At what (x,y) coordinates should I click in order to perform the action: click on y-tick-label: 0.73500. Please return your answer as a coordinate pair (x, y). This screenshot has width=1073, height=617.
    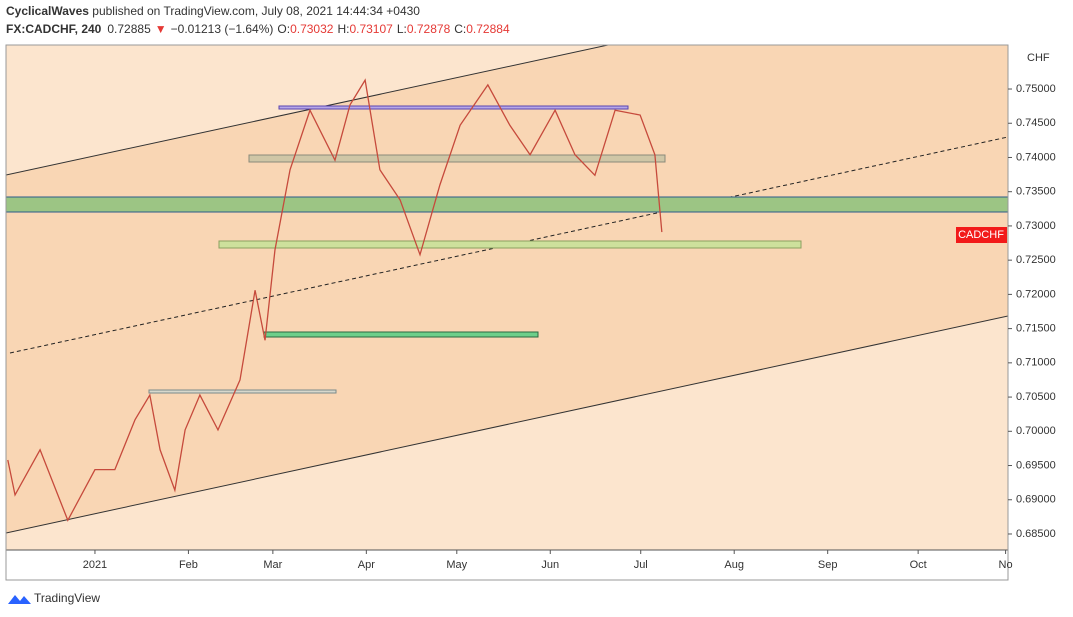
    Looking at the image, I should click on (1036, 192).